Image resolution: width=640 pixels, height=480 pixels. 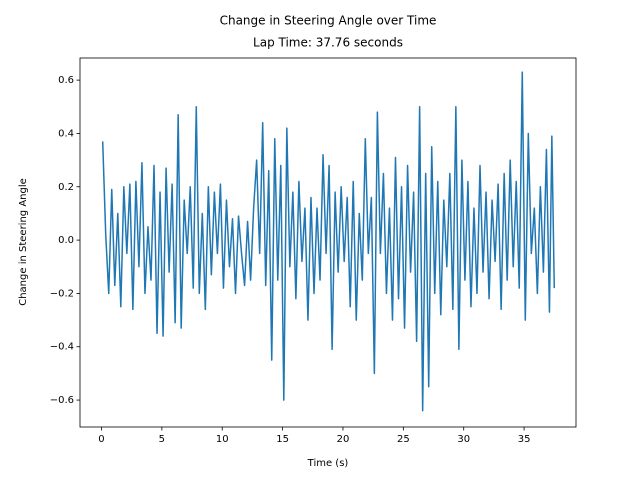 I want to click on y-tick-label: −0.2, so click(x=62, y=293).